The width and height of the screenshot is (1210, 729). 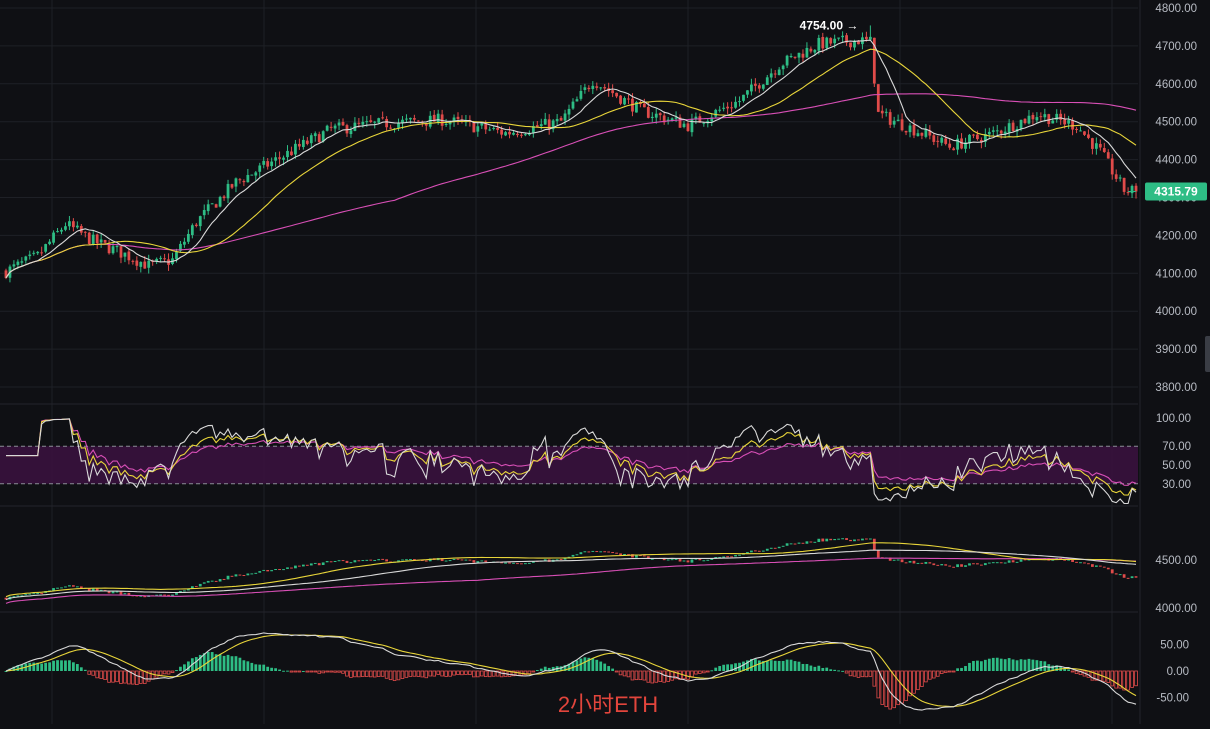 What do you see at coordinates (829, 25) in the screenshot?
I see `high-price-label: 4754.00 →` at bounding box center [829, 25].